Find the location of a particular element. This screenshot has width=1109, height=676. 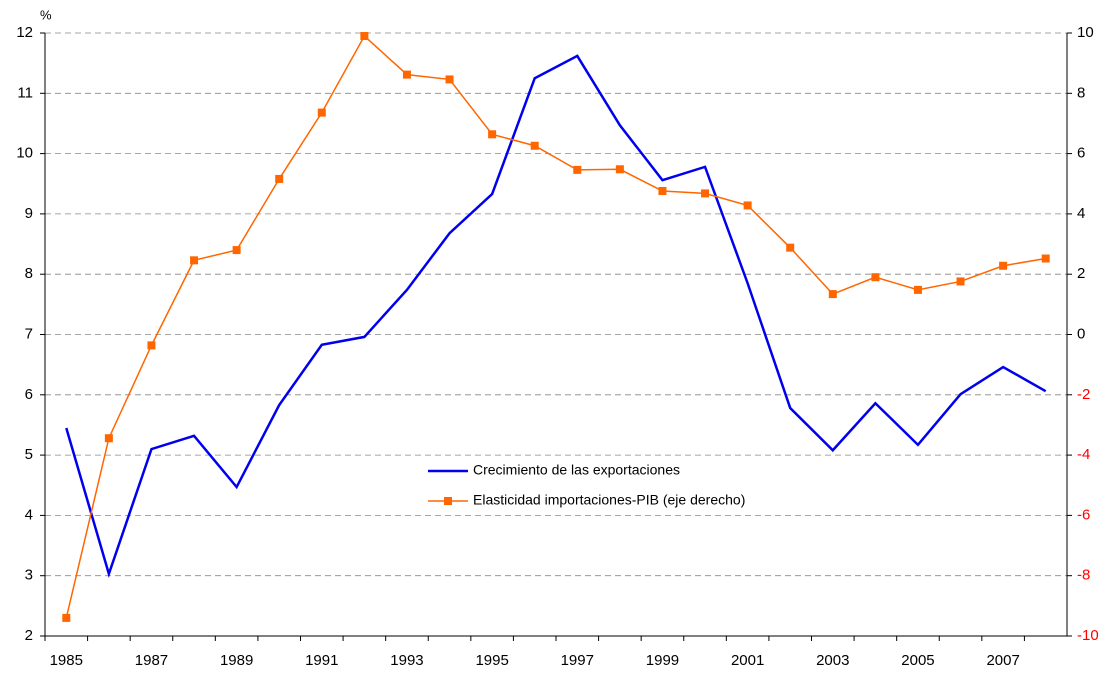

y2-tick-label: 0 is located at coordinates (1081, 333).